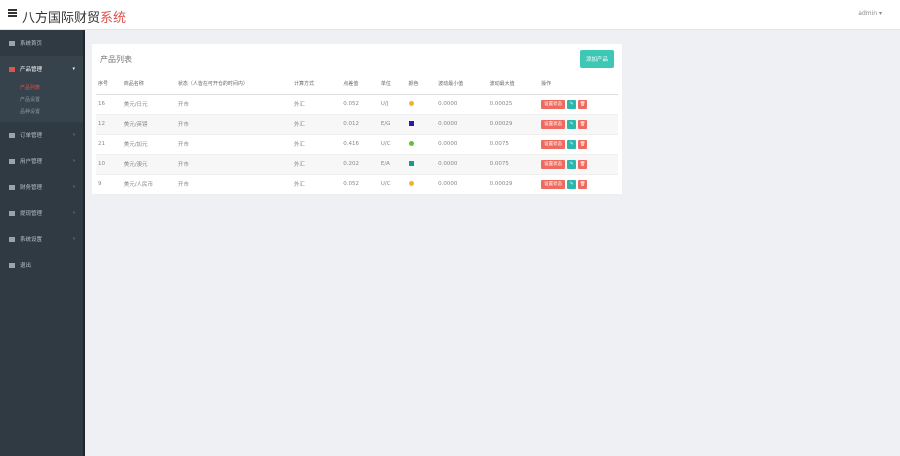 The height and width of the screenshot is (456, 900). What do you see at coordinates (73, 69) in the screenshot?
I see `chevron-icon: ▾` at bounding box center [73, 69].